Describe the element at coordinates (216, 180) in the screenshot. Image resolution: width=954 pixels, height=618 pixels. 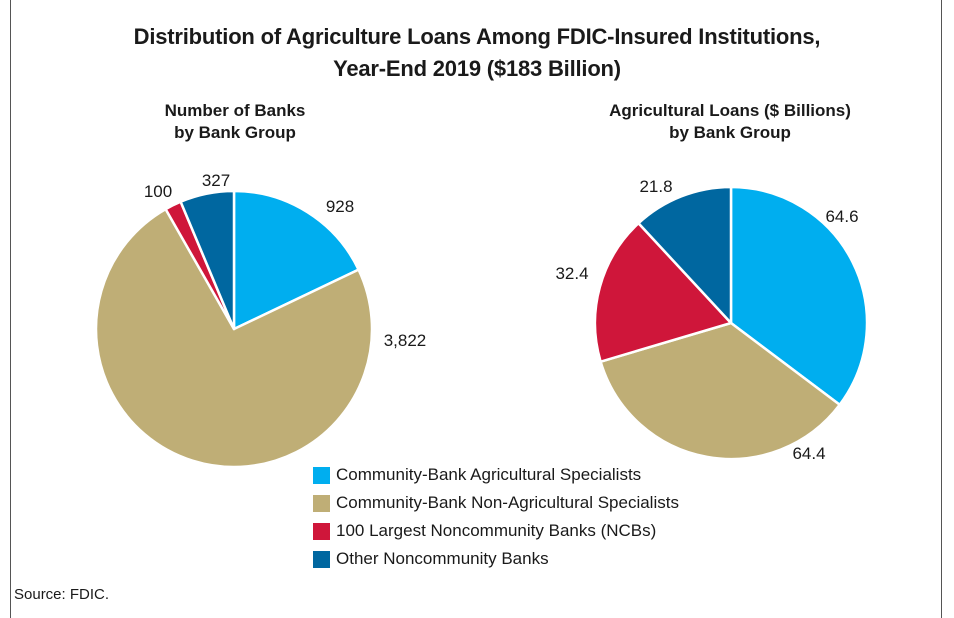
I see `banks-pie-label-other-ncb: 327` at that location.